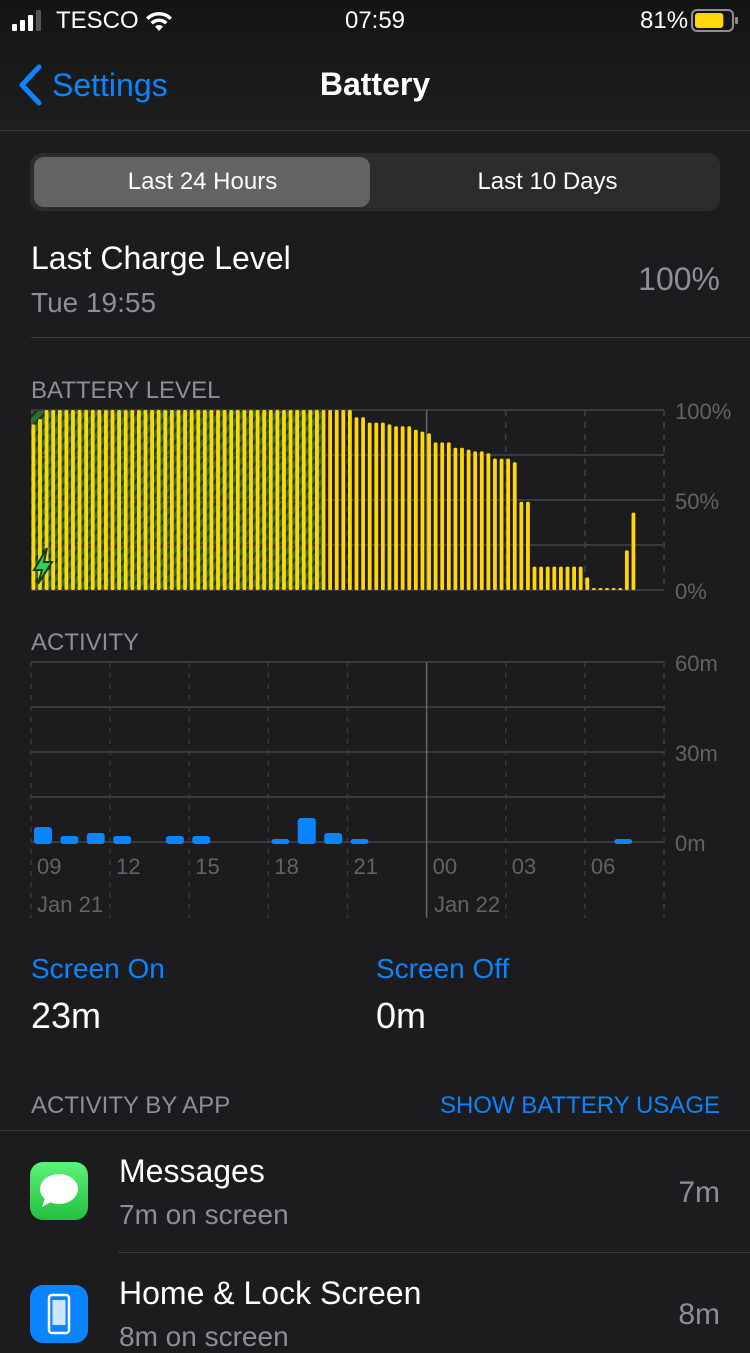 The image size is (750, 1353). I want to click on battery-chart-title: BATTERY LEVEL, so click(126, 390).